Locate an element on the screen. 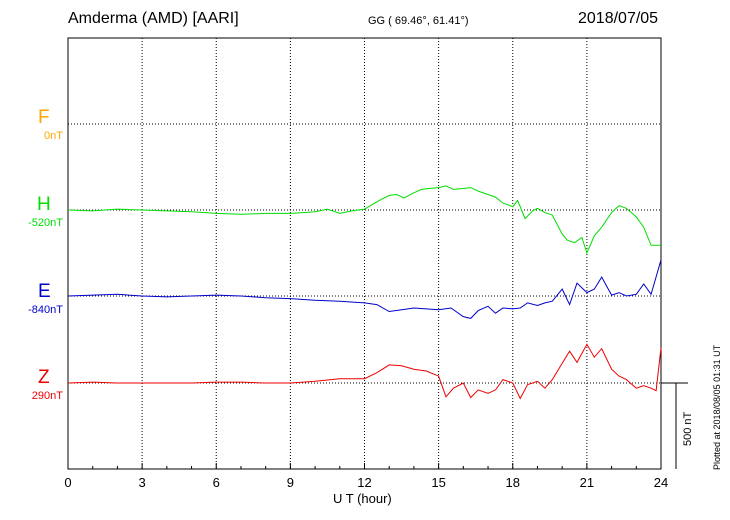  series-line-z is located at coordinates (364, 371).